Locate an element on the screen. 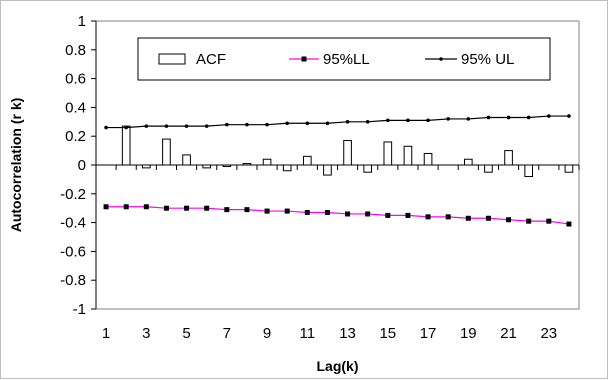  x-tick-label: 5 is located at coordinates (186, 333).